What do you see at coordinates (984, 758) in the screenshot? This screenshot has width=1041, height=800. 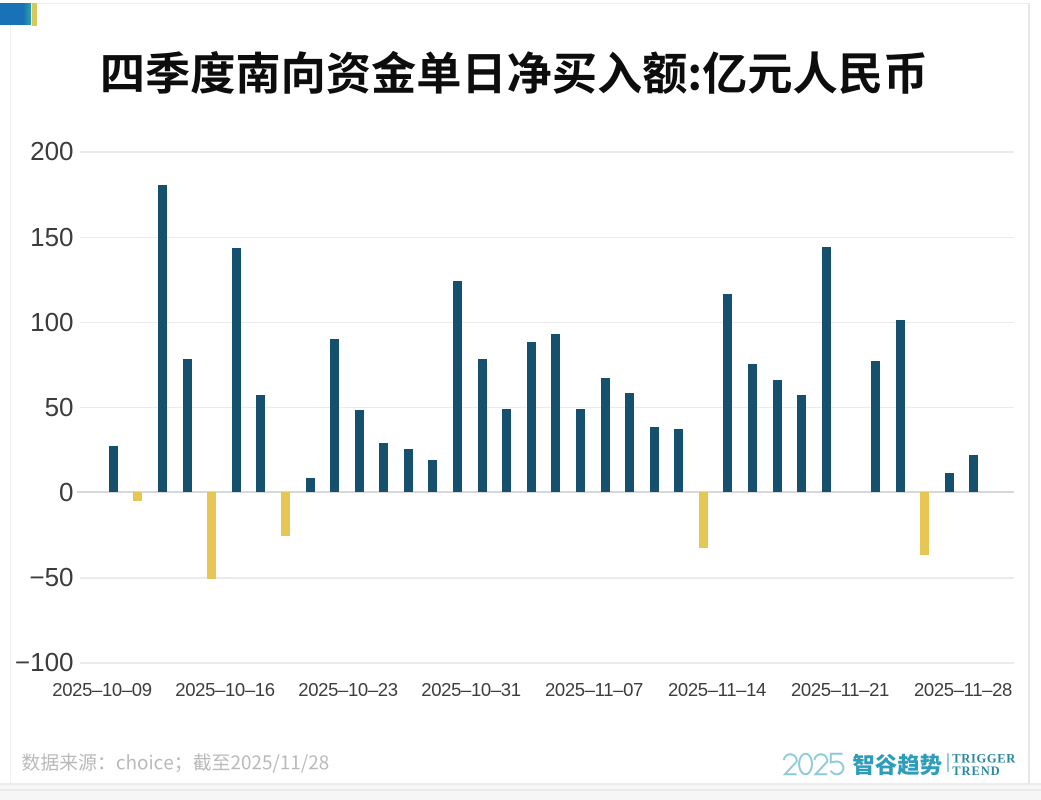 I see `svg-text: TRIGGER` at bounding box center [984, 758].